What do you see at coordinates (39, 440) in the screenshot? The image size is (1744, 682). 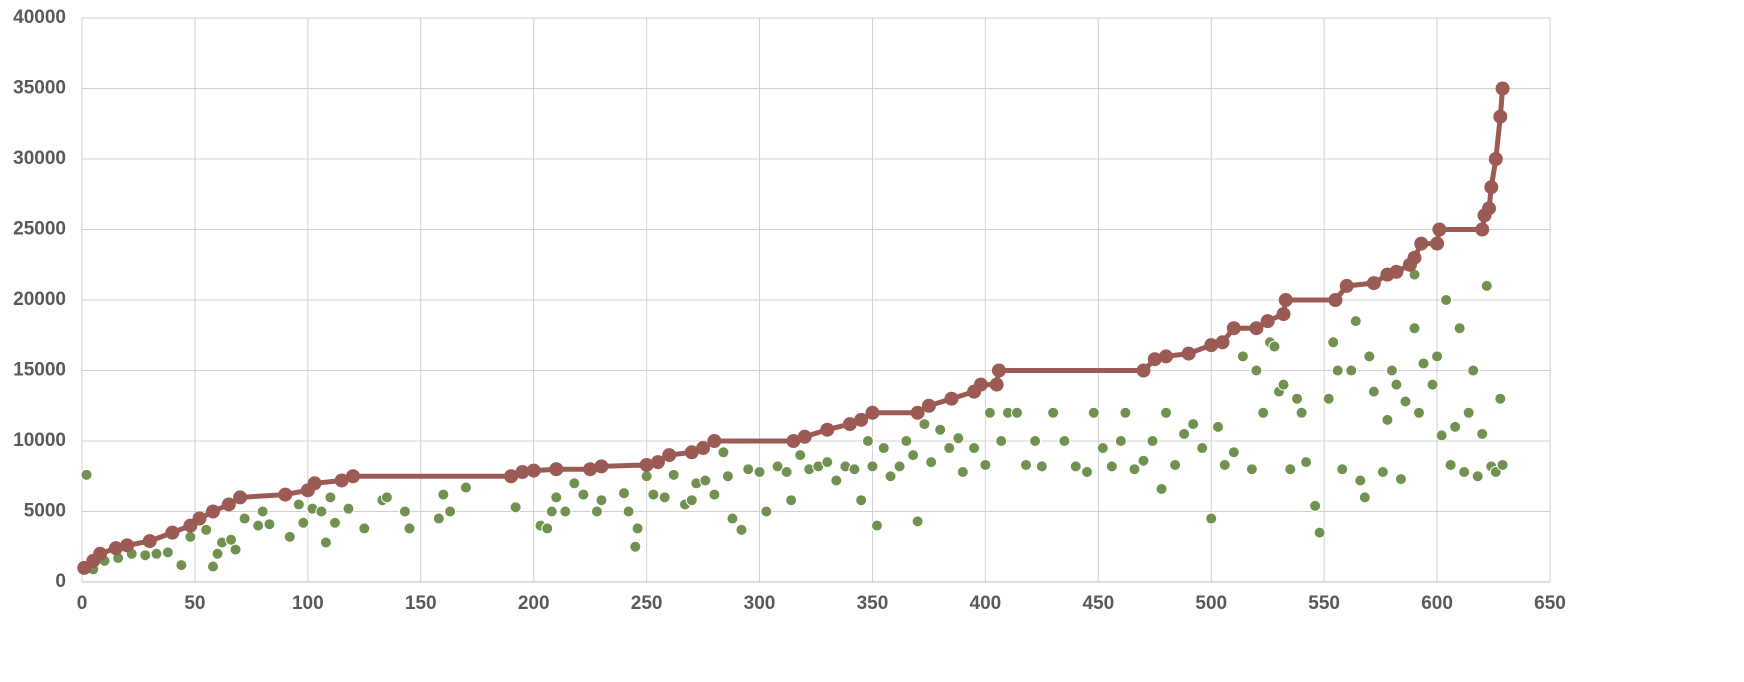 I see `y-tick-label: 10000` at bounding box center [39, 440].